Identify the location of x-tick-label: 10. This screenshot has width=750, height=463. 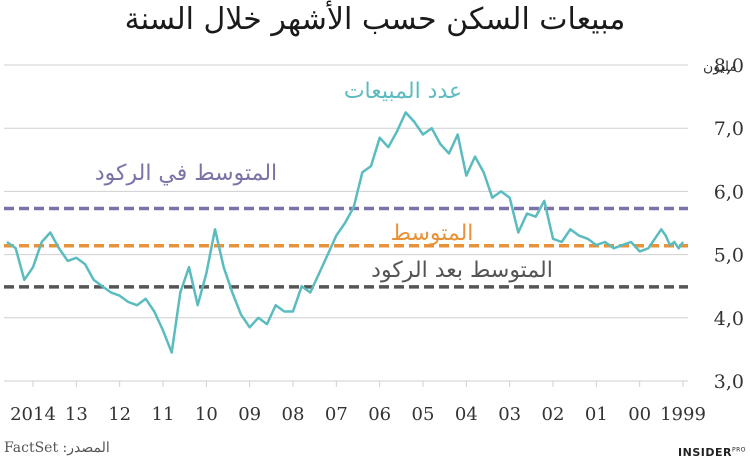
(206, 414).